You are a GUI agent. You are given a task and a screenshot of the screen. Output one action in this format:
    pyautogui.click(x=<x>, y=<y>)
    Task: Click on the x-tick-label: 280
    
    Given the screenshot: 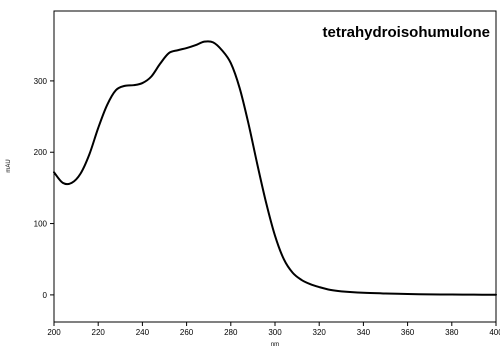 What is the action you would take?
    pyautogui.click(x=231, y=332)
    